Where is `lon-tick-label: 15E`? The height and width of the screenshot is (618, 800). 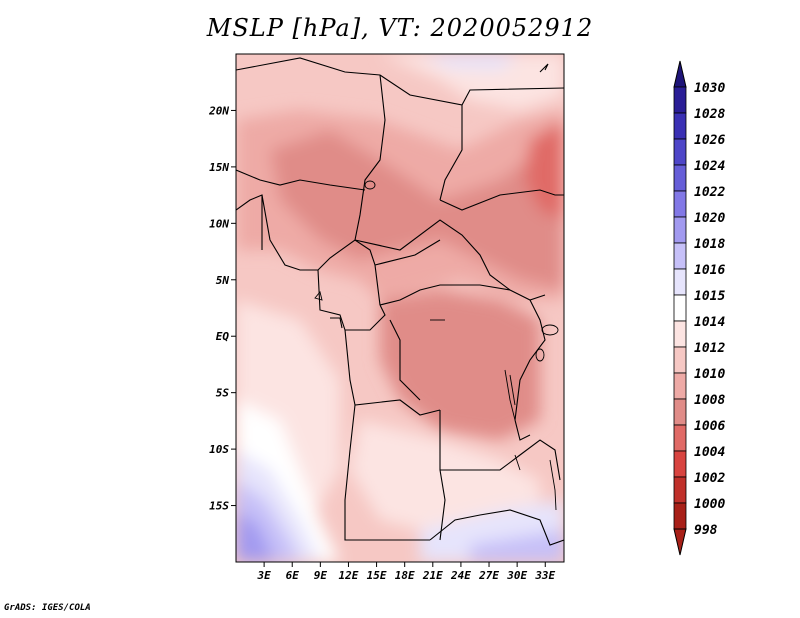 lon-tick-label: 15E is located at coordinates (377, 575).